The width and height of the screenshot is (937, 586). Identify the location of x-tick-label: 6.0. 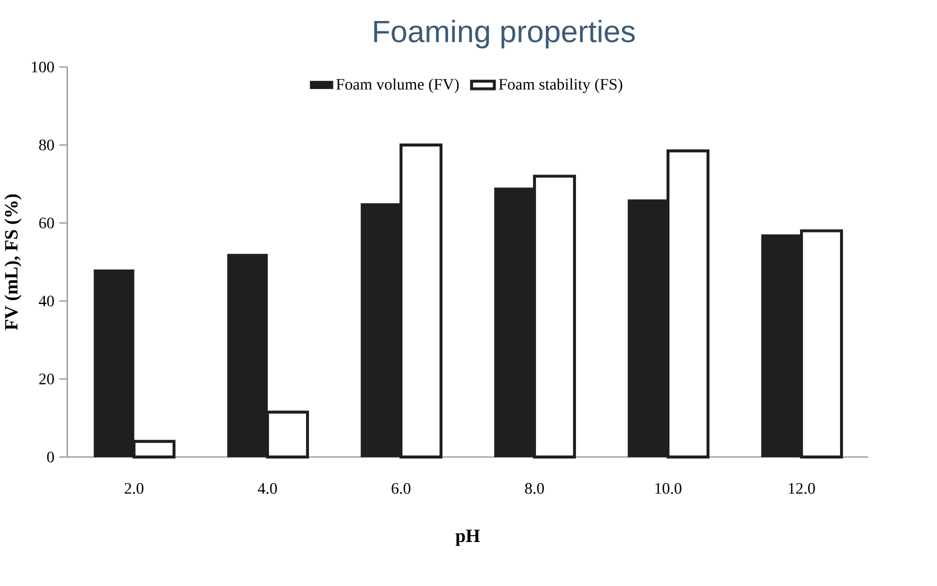
(401, 488).